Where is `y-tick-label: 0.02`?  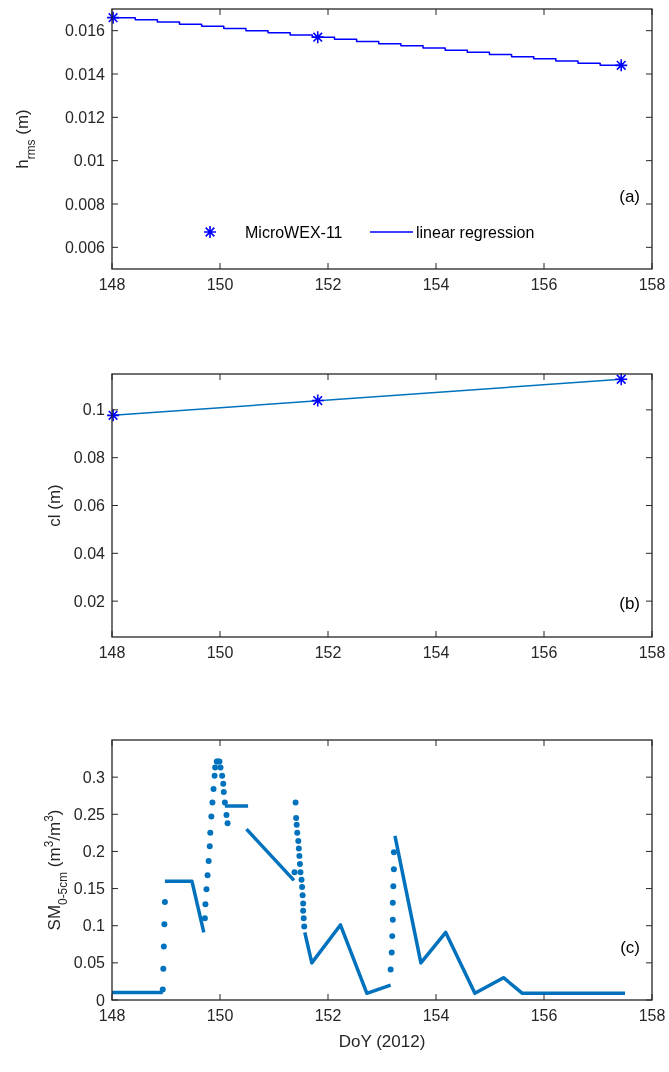 y-tick-label: 0.02 is located at coordinates (89, 601).